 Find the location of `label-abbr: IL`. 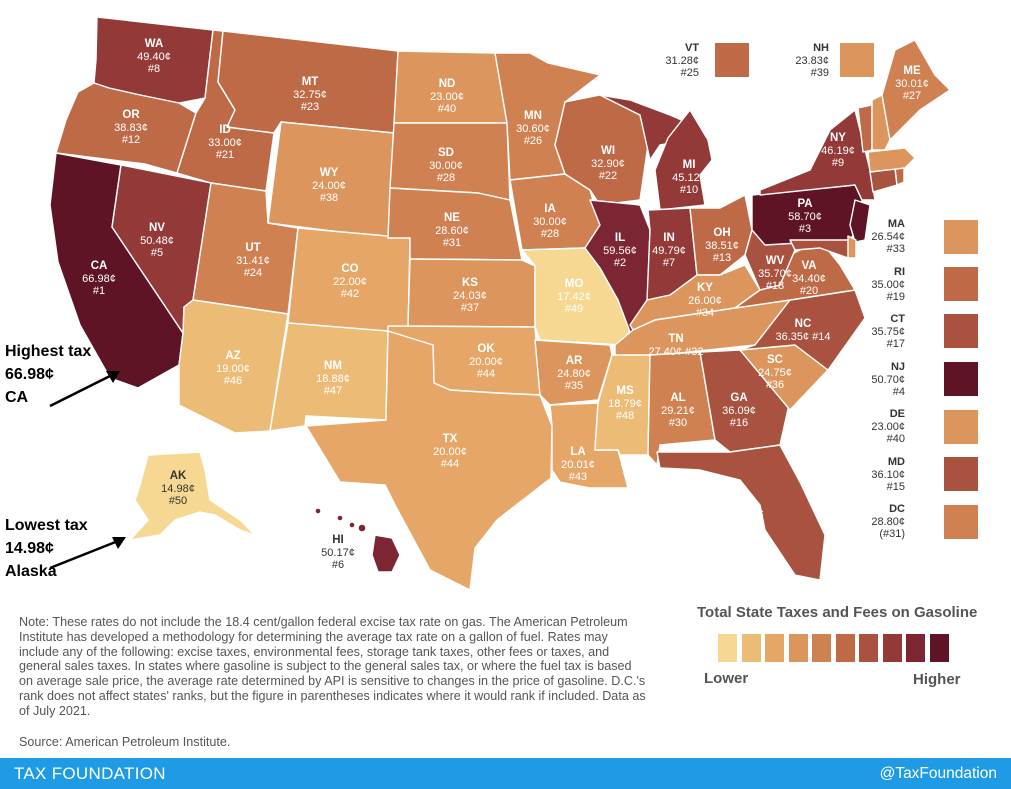

label-abbr: IL is located at coordinates (620, 238).